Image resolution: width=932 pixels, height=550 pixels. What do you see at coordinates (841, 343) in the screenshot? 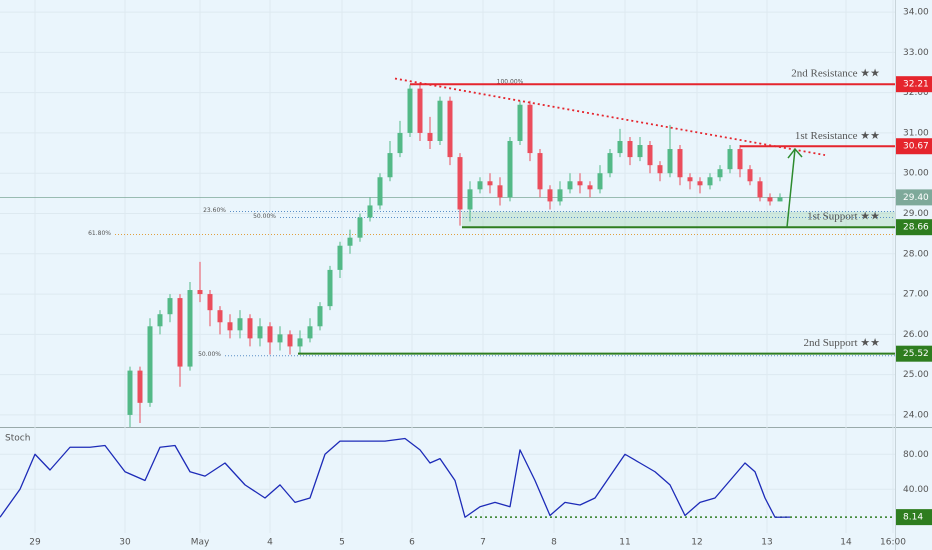
I see `level-label: 2nd Support ★★` at bounding box center [841, 343].